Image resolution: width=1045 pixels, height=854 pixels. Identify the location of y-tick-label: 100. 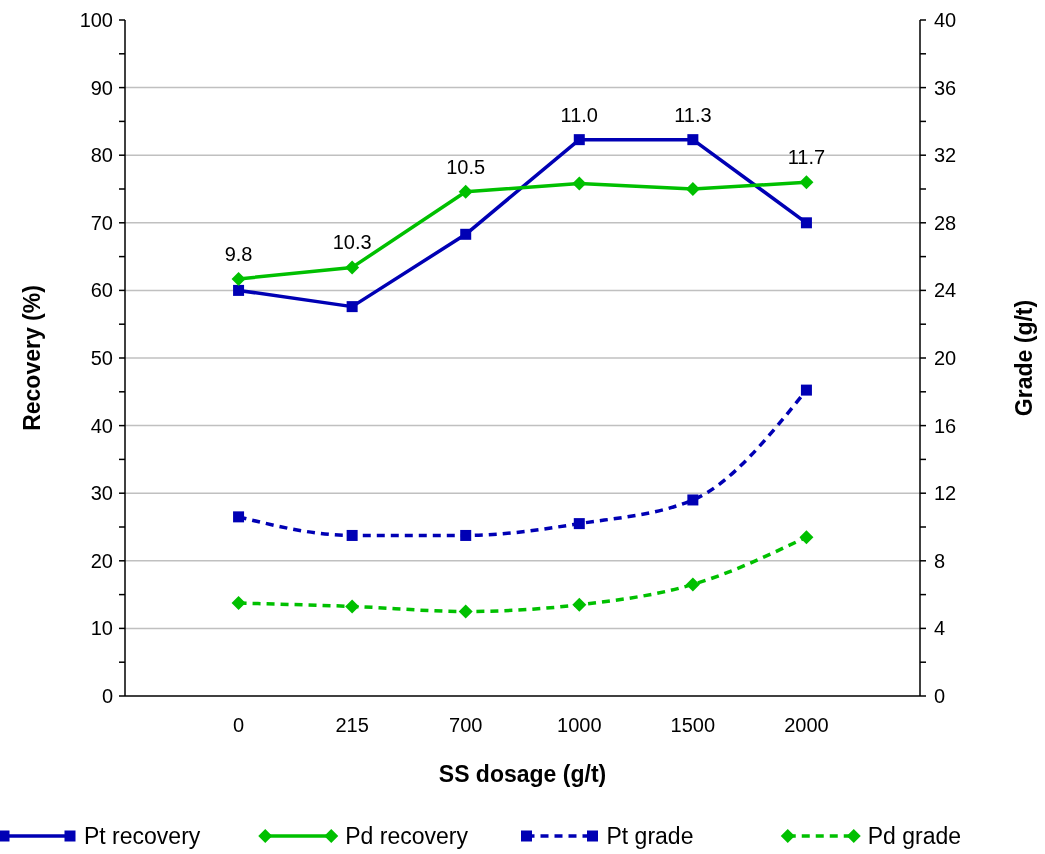
(96, 20).